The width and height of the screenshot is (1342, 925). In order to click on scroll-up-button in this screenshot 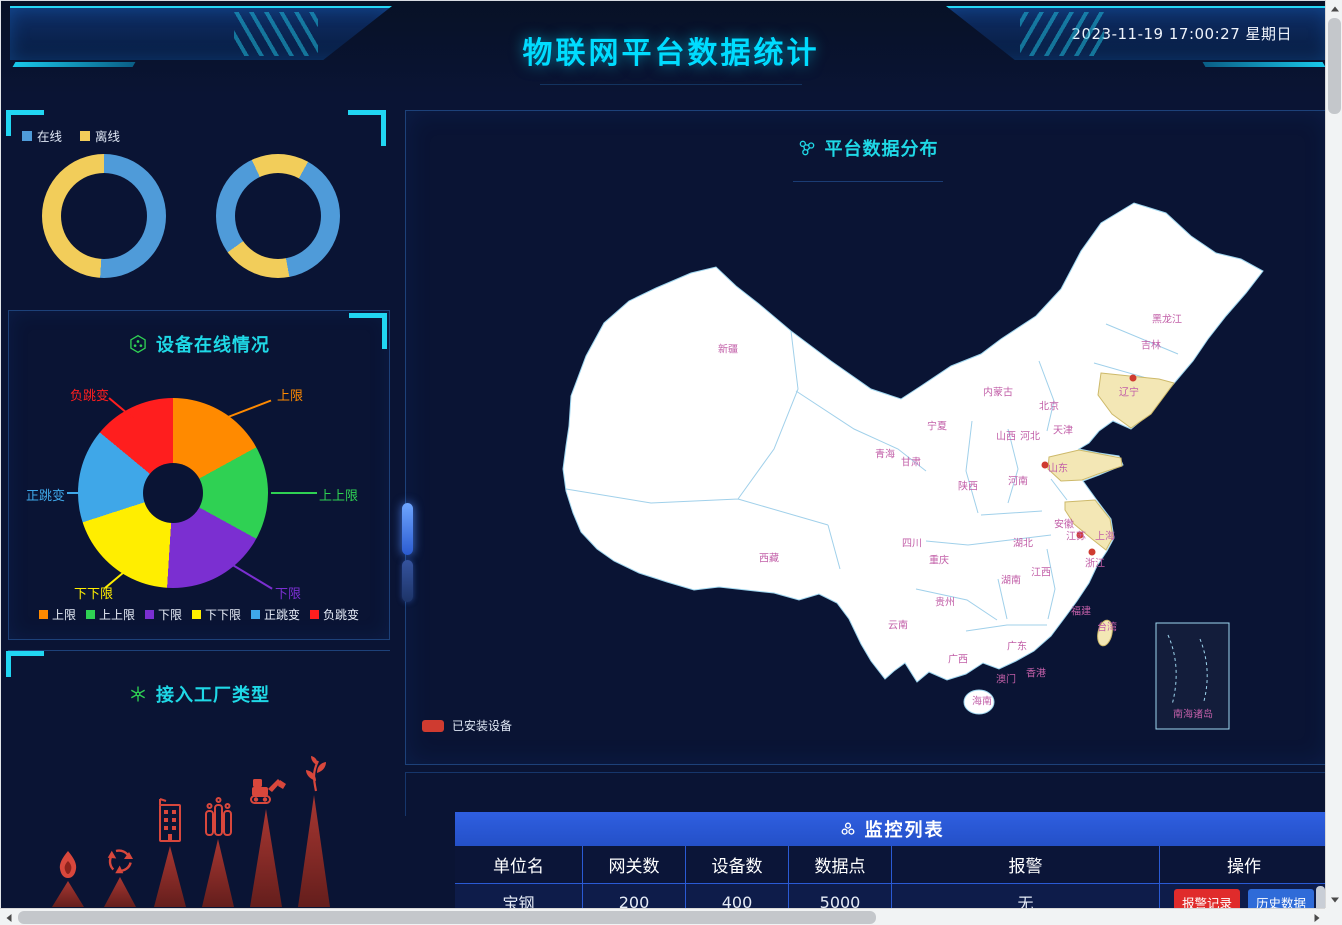, I will do `click(1334, 8)`.